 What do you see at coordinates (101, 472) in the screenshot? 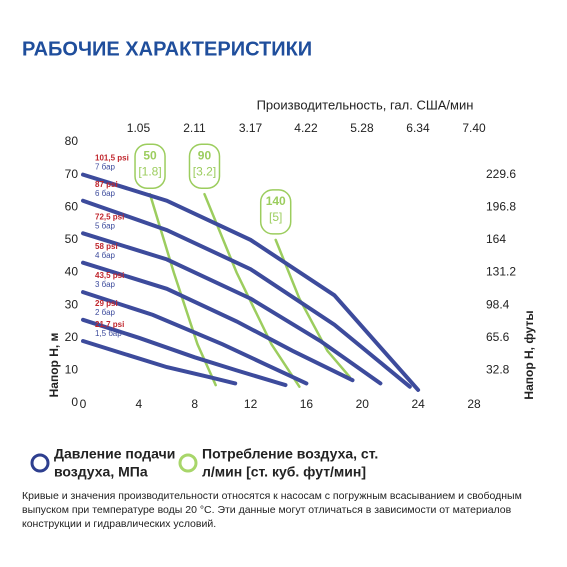
I see `legend-text: воздуха, МПа` at bounding box center [101, 472].